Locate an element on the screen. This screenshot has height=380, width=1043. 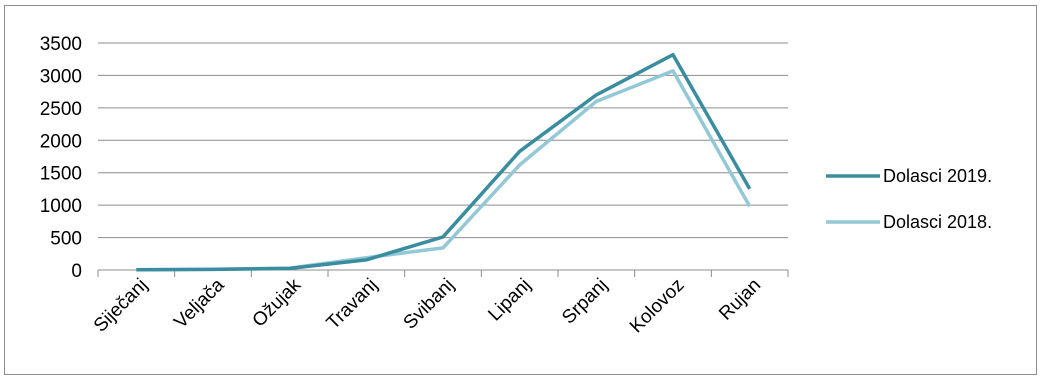
x-tick-label: Svibanj is located at coordinates (429, 304).